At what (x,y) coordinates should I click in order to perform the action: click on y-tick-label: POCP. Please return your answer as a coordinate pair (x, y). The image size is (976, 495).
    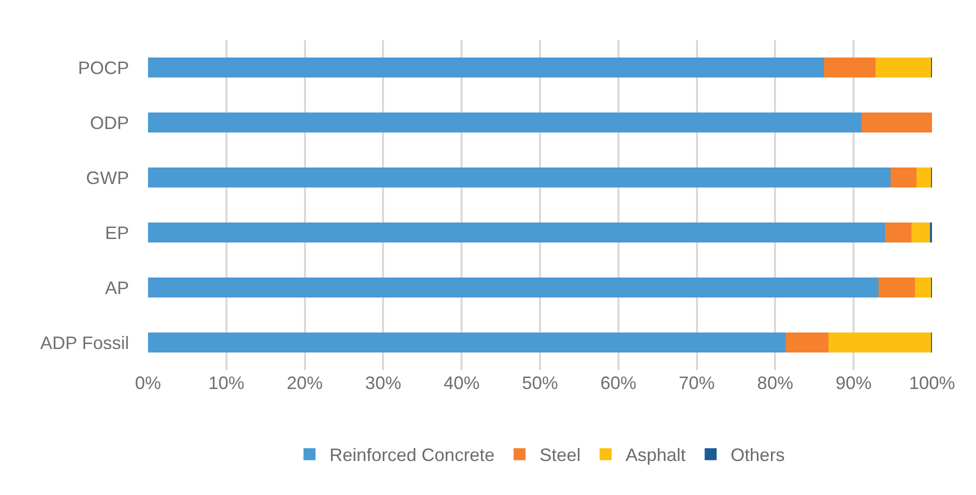
    Looking at the image, I should click on (103, 68).